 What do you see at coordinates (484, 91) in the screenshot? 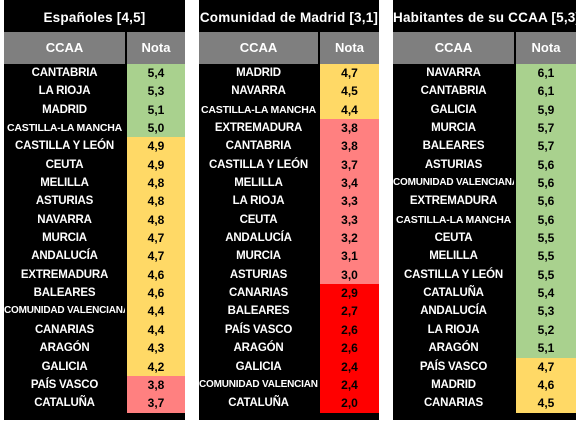
I see `table-row: CANTABRIA 6,1` at bounding box center [484, 91].